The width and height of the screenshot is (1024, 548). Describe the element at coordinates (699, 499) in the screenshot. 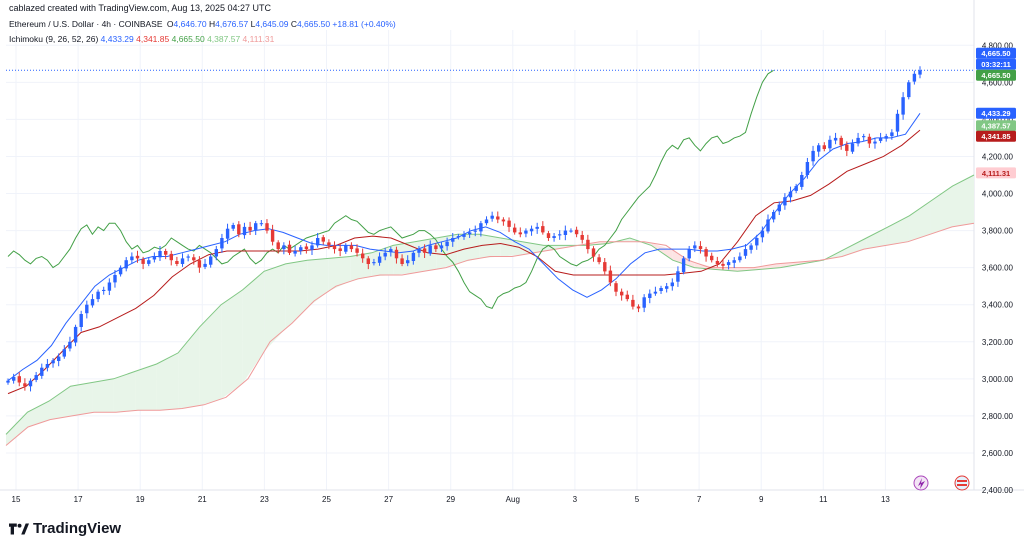

I see `x-axis-tick-label: 7` at that location.